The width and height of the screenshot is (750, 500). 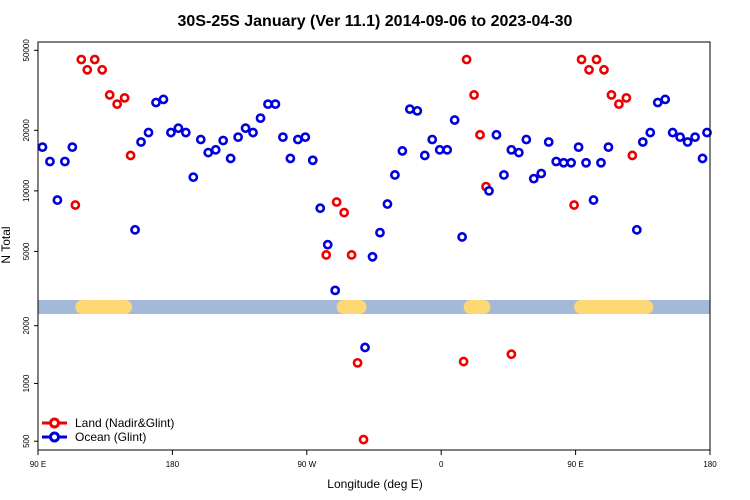 I want to click on x-tick-label: 90 W, so click(x=306, y=464).